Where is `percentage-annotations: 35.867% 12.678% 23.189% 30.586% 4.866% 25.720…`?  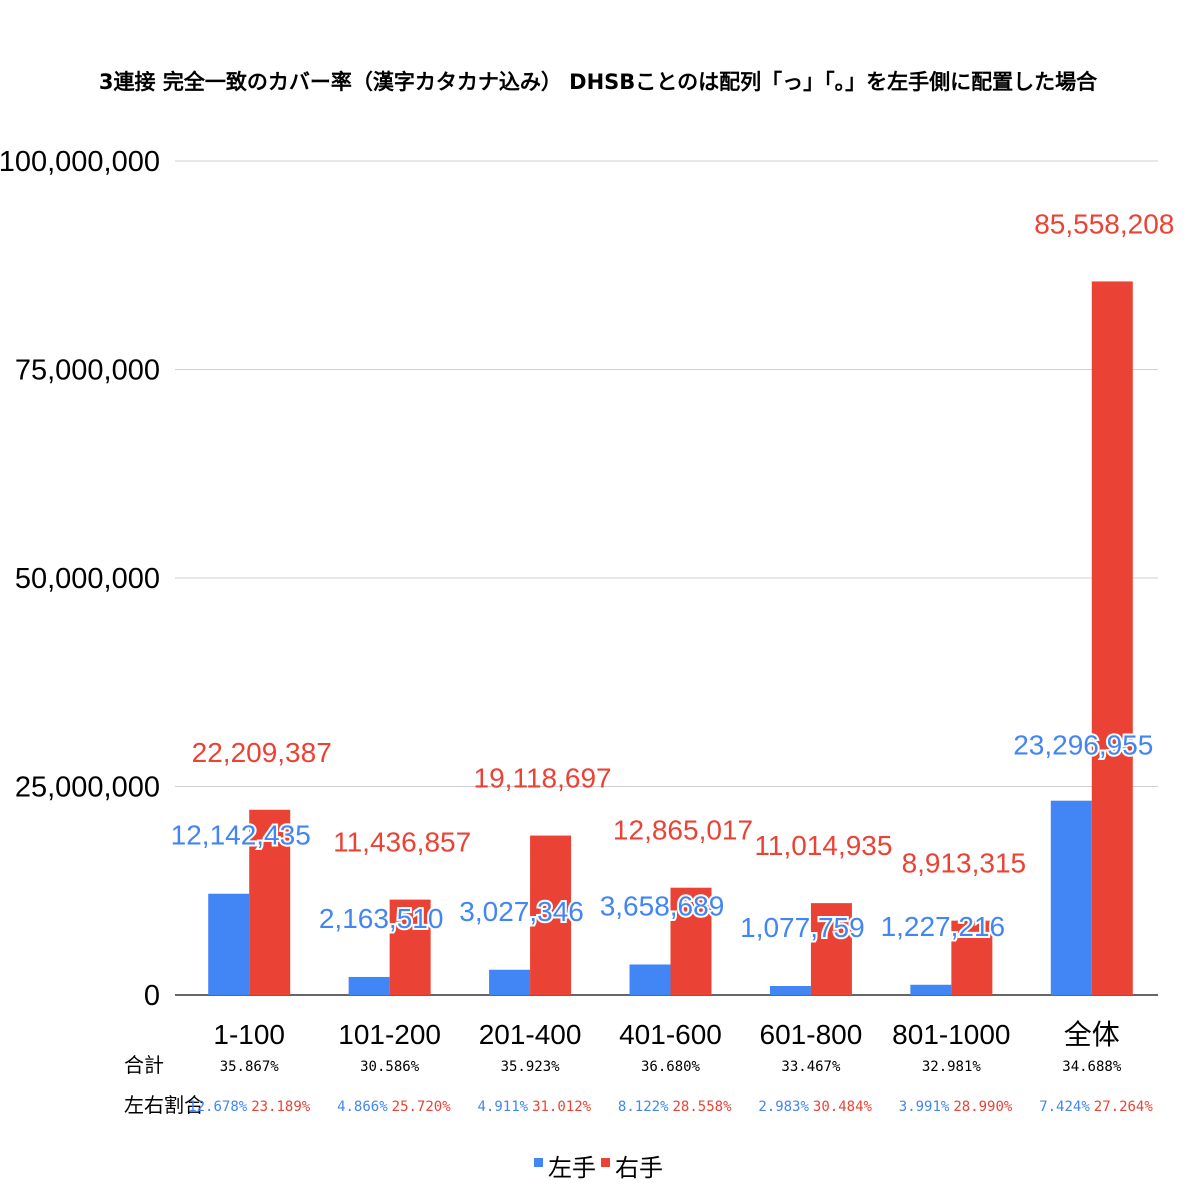 percentage-annotations: 35.867% 12.678% 23.189% 30.586% 4.866% 25.720… is located at coordinates (670, 1087).